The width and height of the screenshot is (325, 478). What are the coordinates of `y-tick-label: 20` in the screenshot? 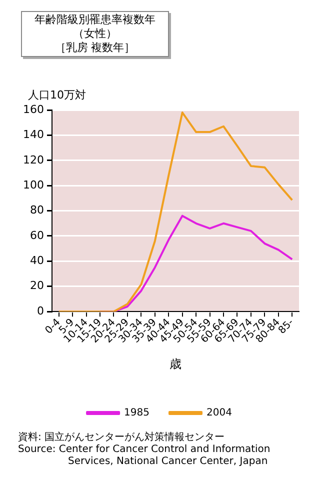 It's located at (37, 285).